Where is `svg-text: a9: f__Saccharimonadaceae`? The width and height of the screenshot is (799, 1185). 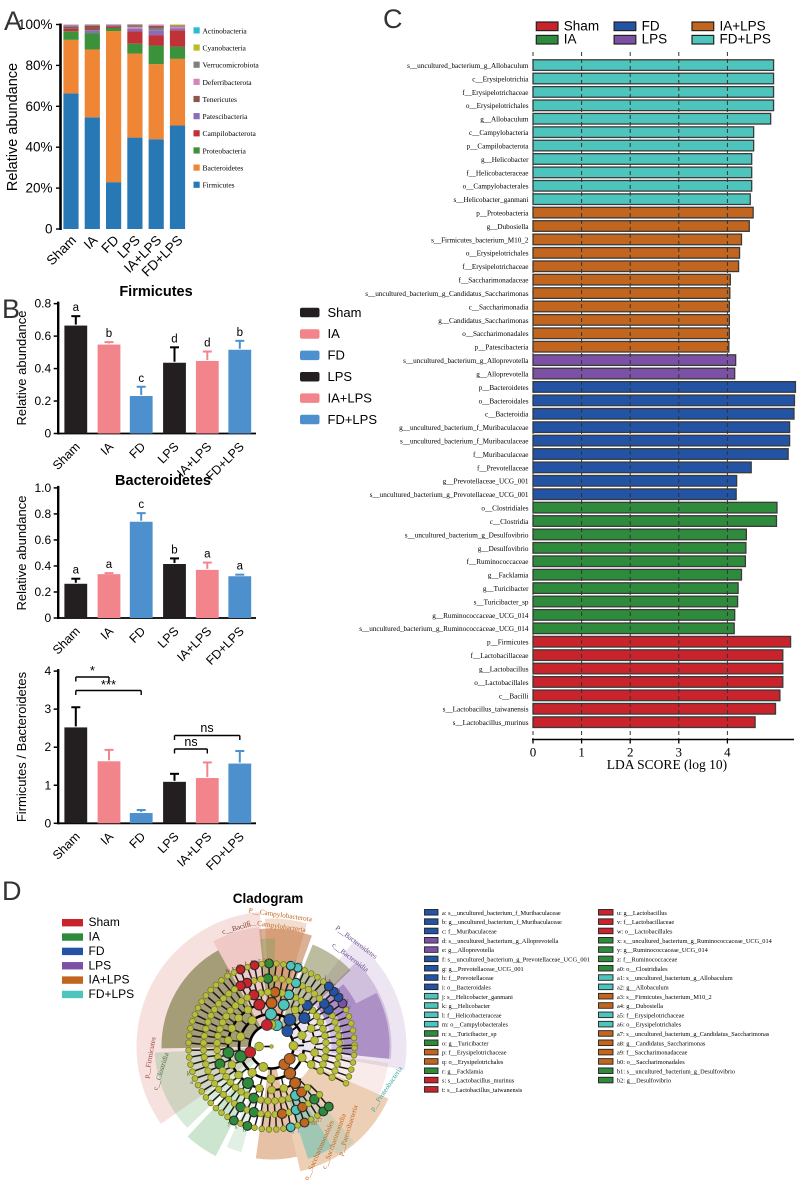 svg-text: a9: f__Saccharimonadaceae is located at coordinates (652, 1053).